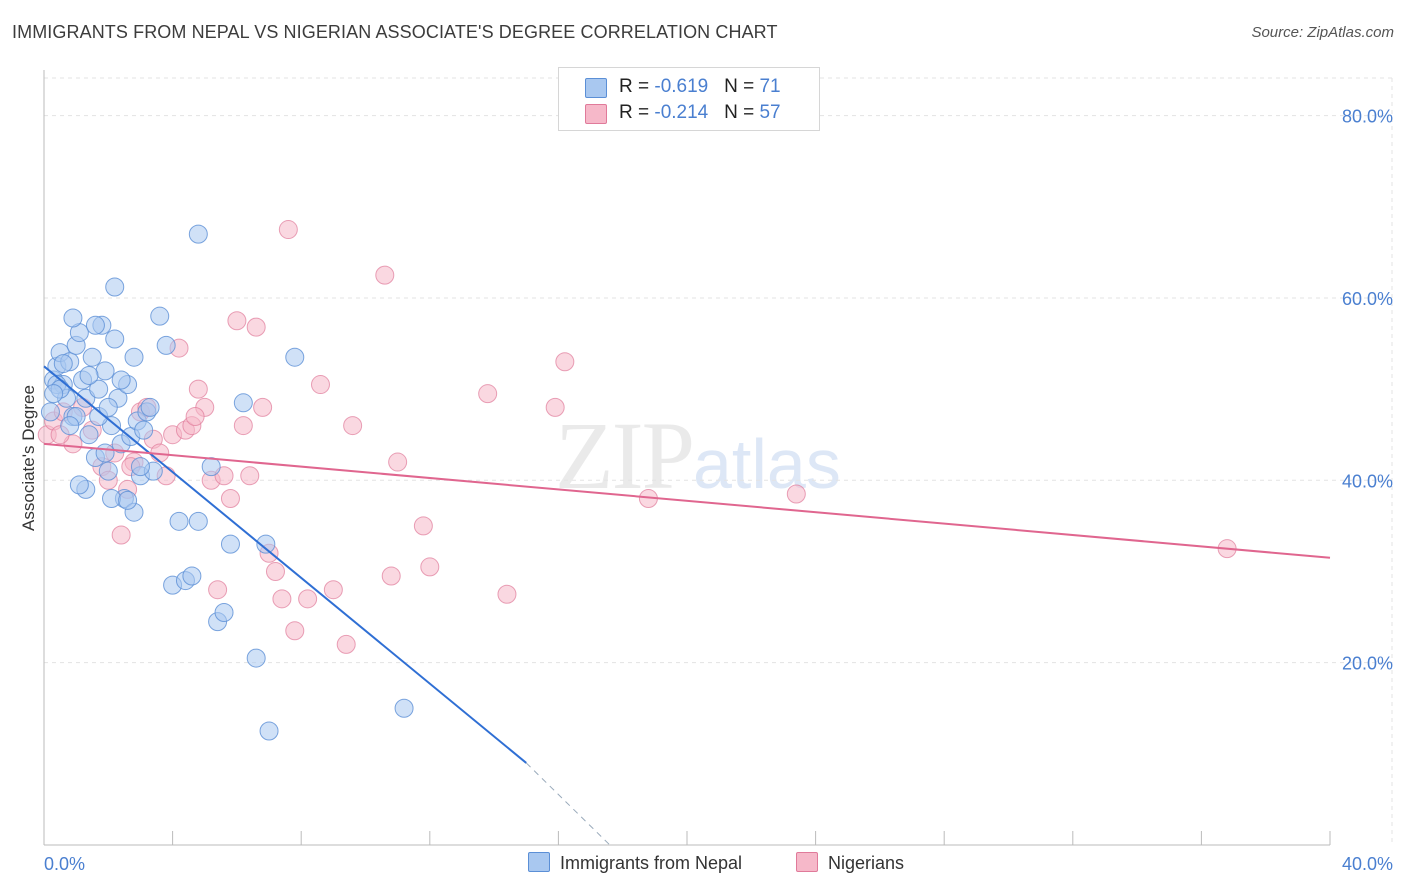 This screenshot has height=892, width=1406. I want to click on watermark-atlas: atlas, so click(767, 464).